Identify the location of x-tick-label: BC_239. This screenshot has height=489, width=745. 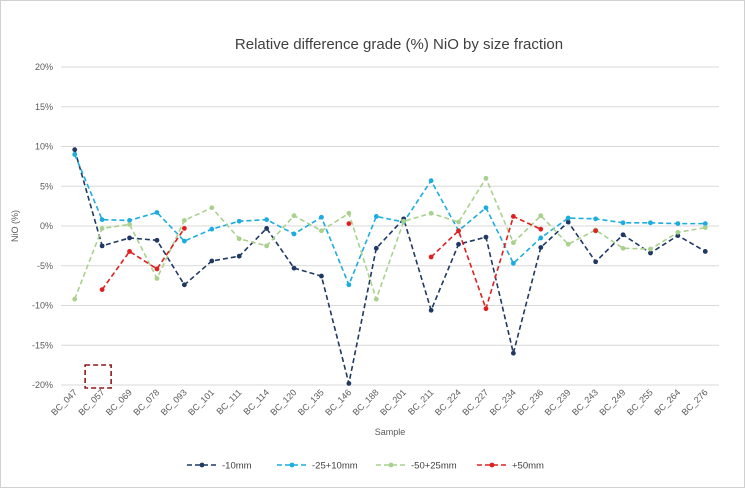
(558, 402).